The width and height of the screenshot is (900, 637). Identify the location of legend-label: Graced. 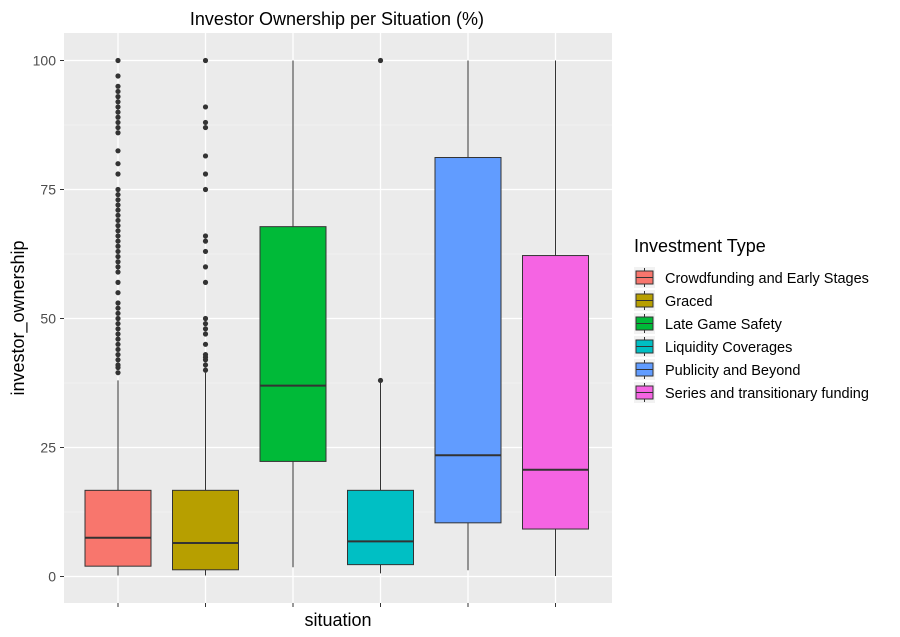
(689, 302).